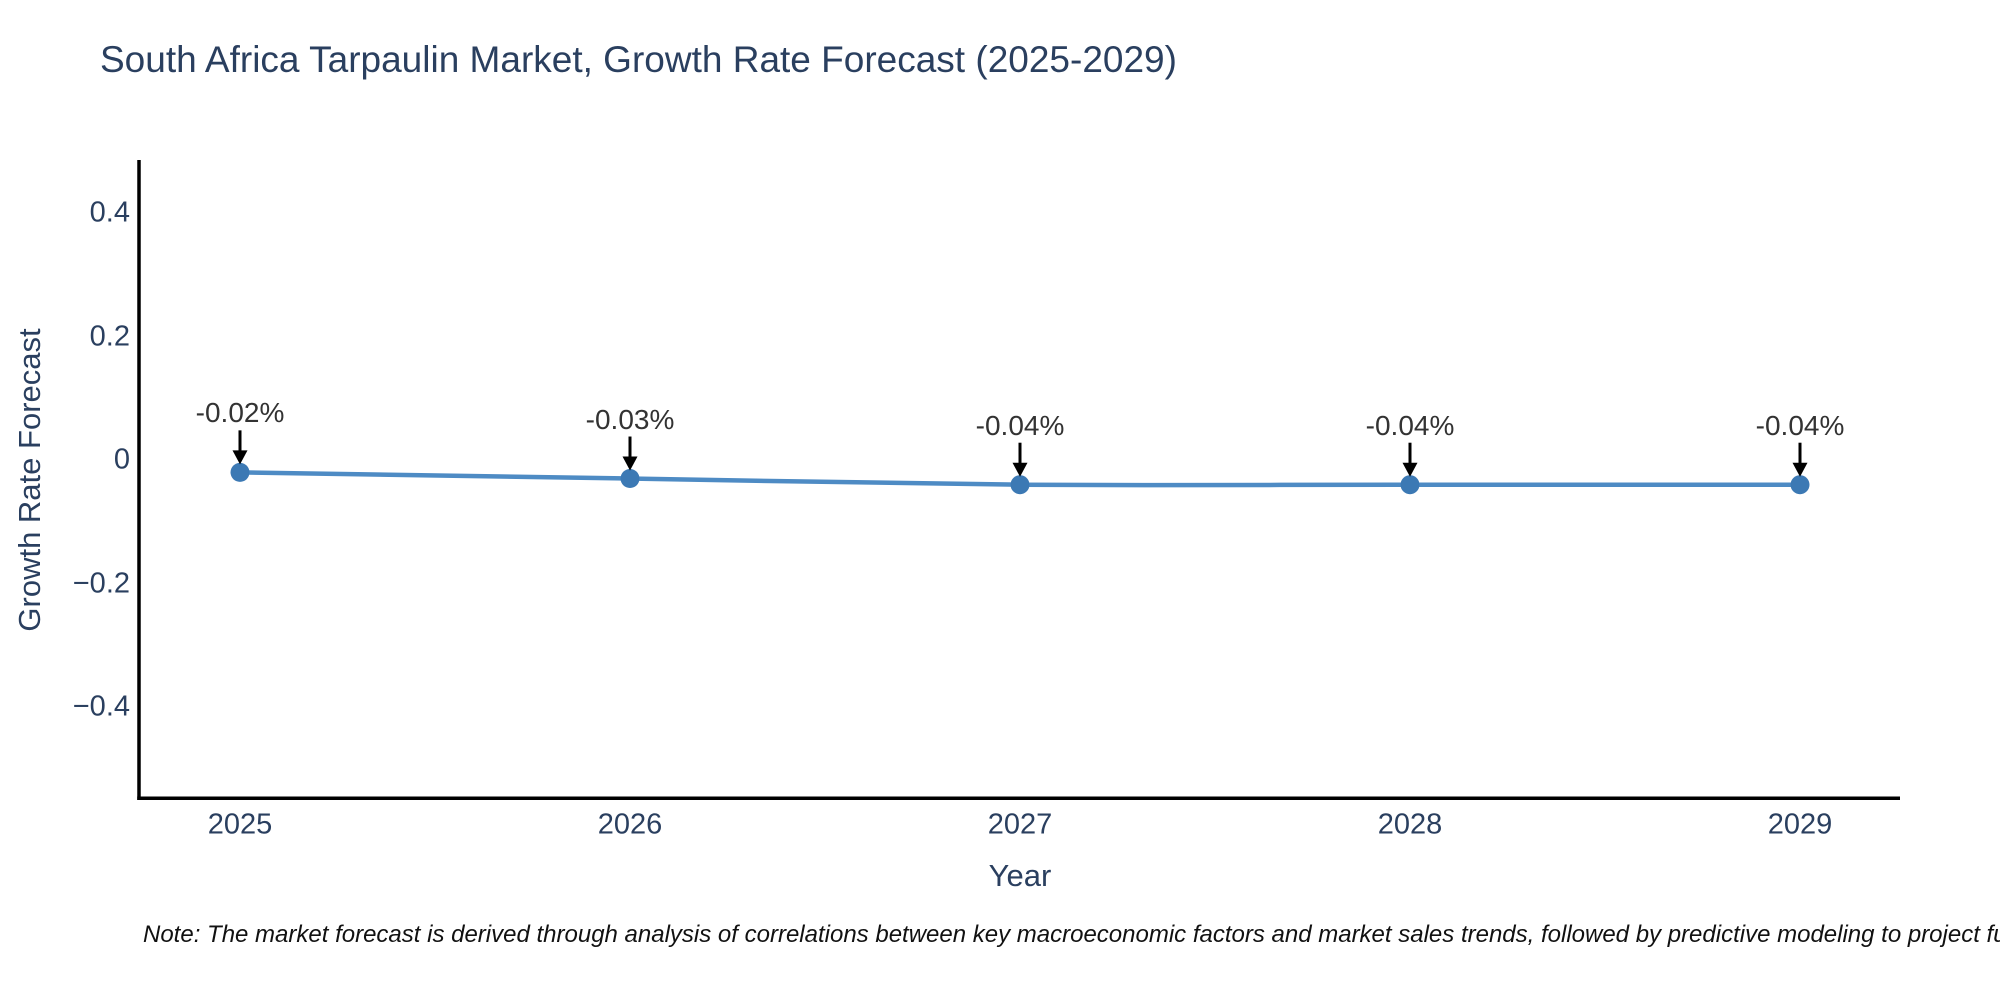  What do you see at coordinates (109, 336) in the screenshot?
I see `y-tick-label: 0.2` at bounding box center [109, 336].